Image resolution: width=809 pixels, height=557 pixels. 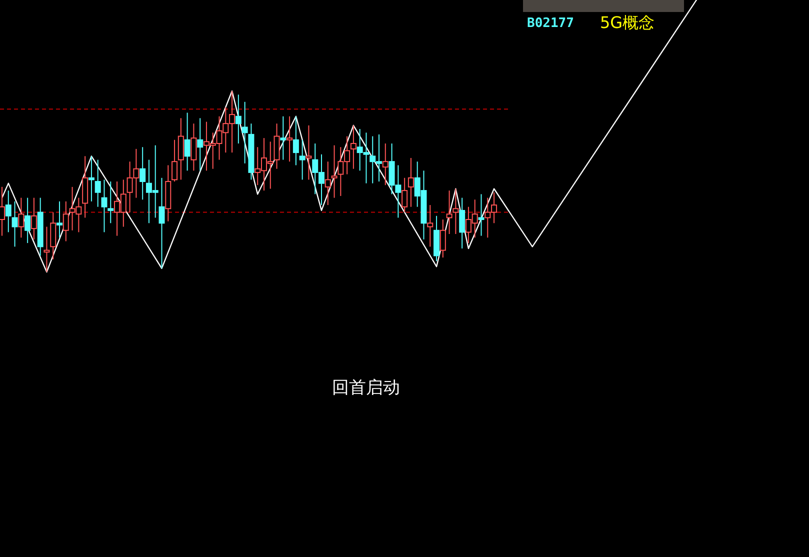 I want to click on annotation: B02177, so click(x=550, y=23).